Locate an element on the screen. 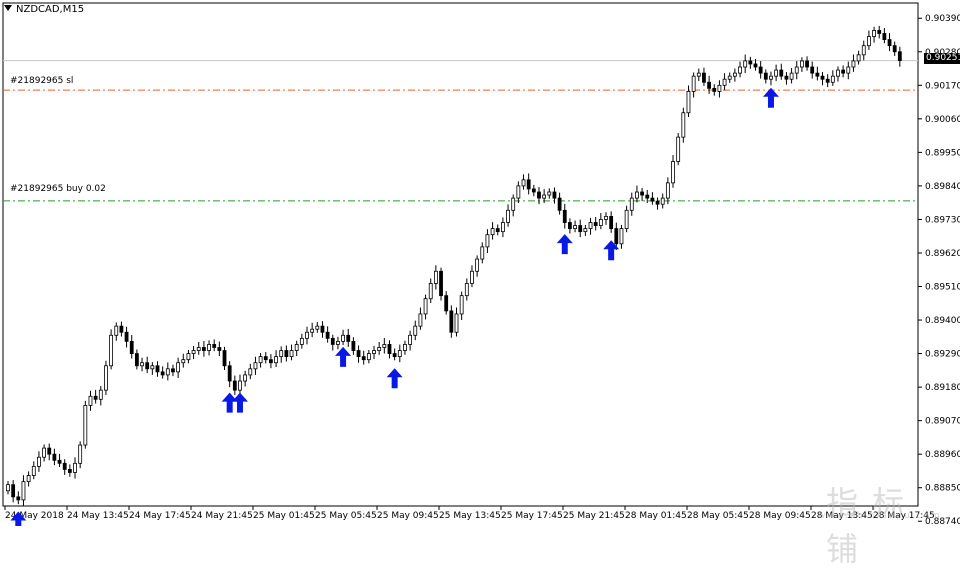 Image resolution: width=960 pixels, height=570 pixels. y-tick-label: 0.88850 is located at coordinates (942, 489).